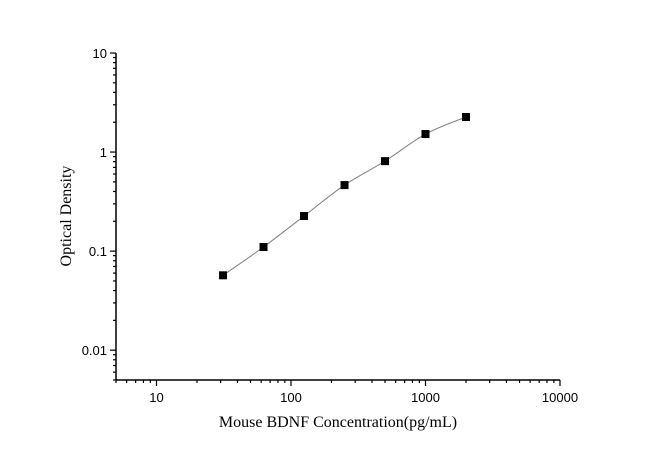  I want to click on plot-area, so click(344, 196).